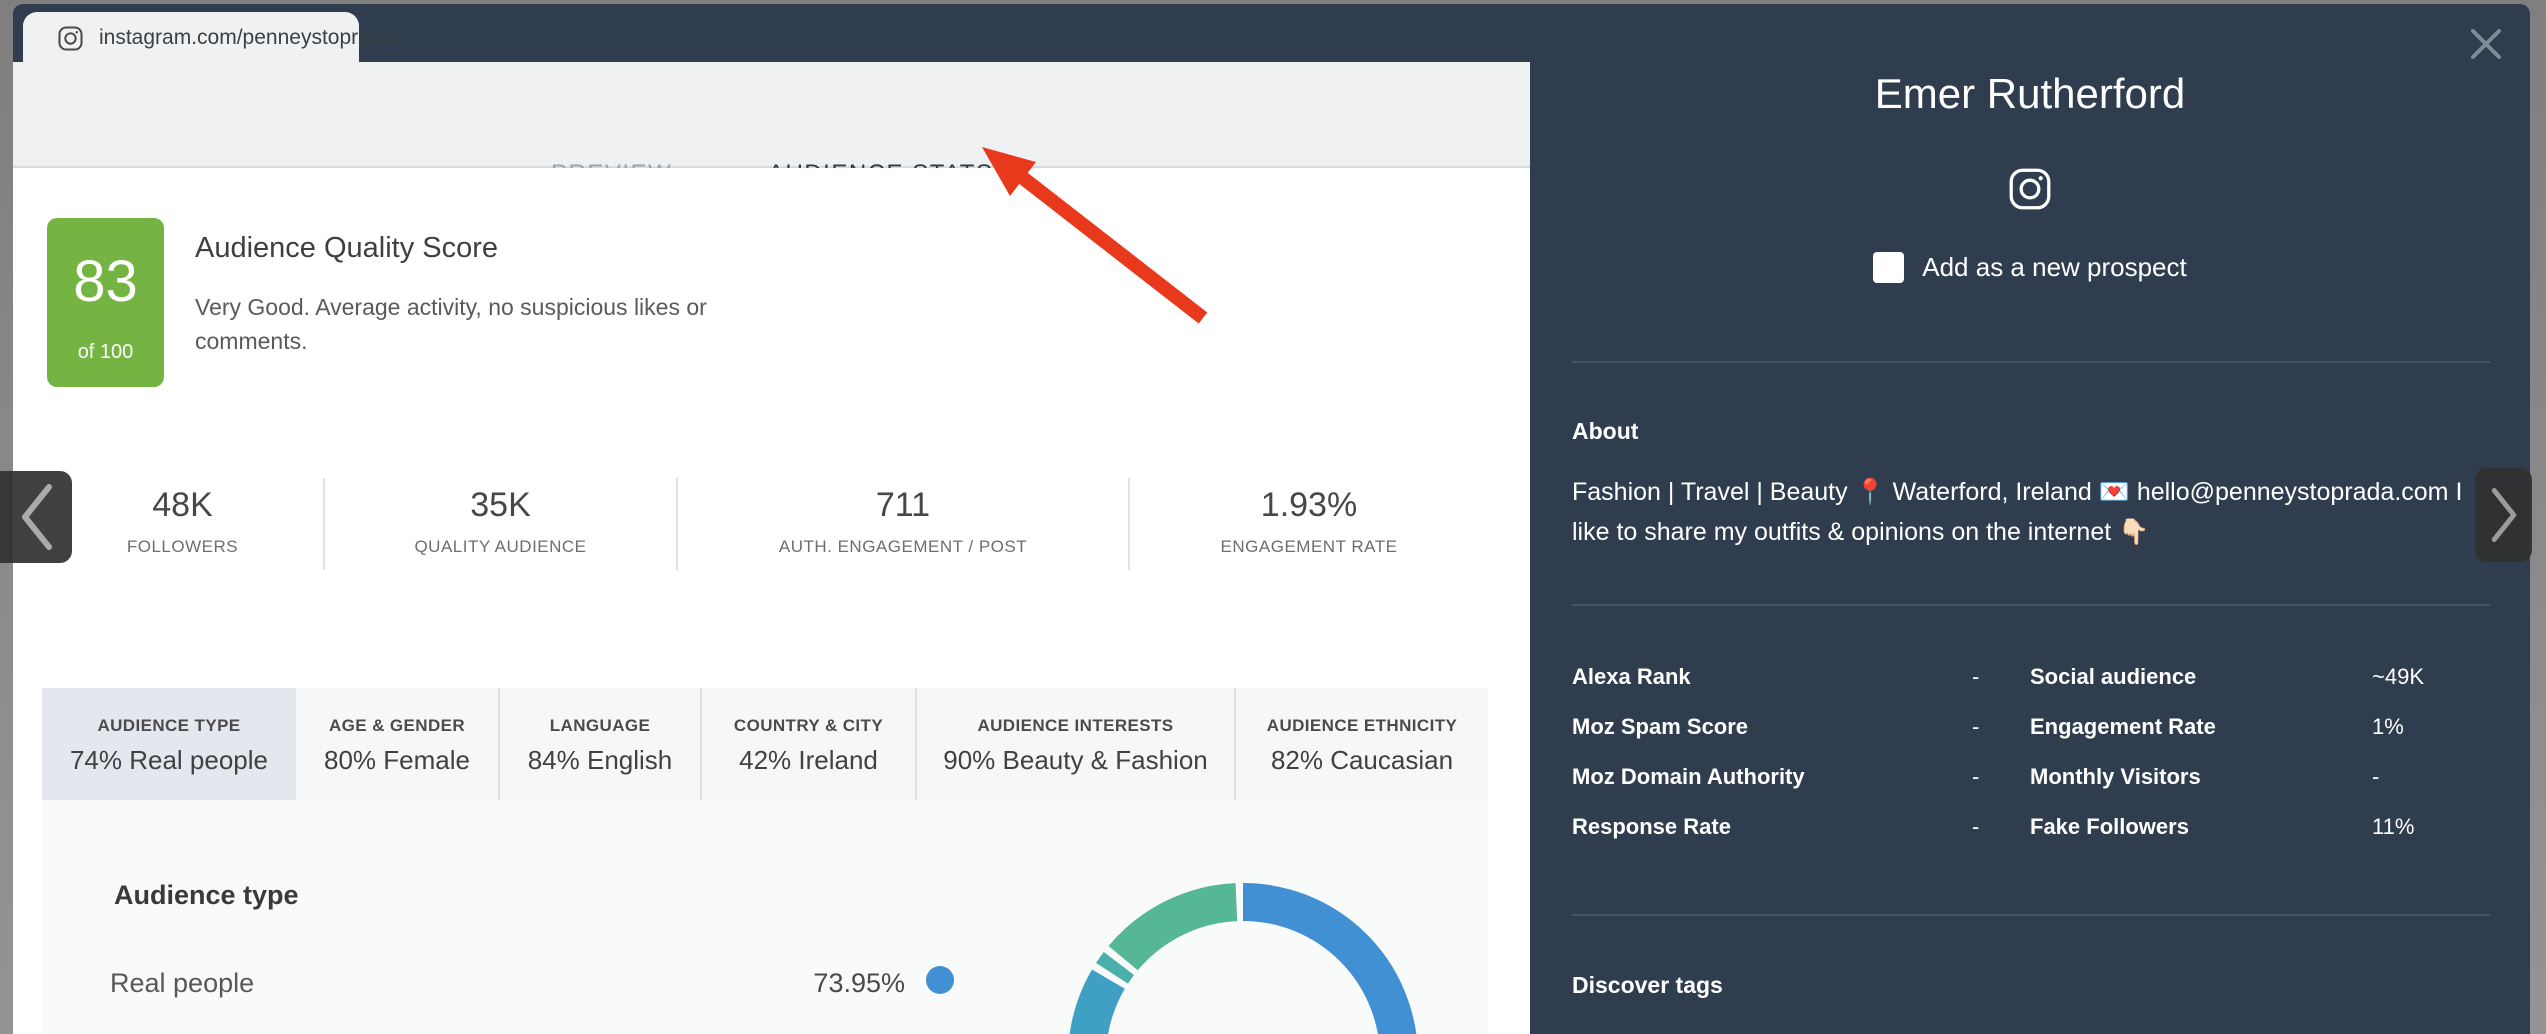 The image size is (2546, 1034). I want to click on tab-label: AUDIENCE INTERESTS, so click(1075, 725).